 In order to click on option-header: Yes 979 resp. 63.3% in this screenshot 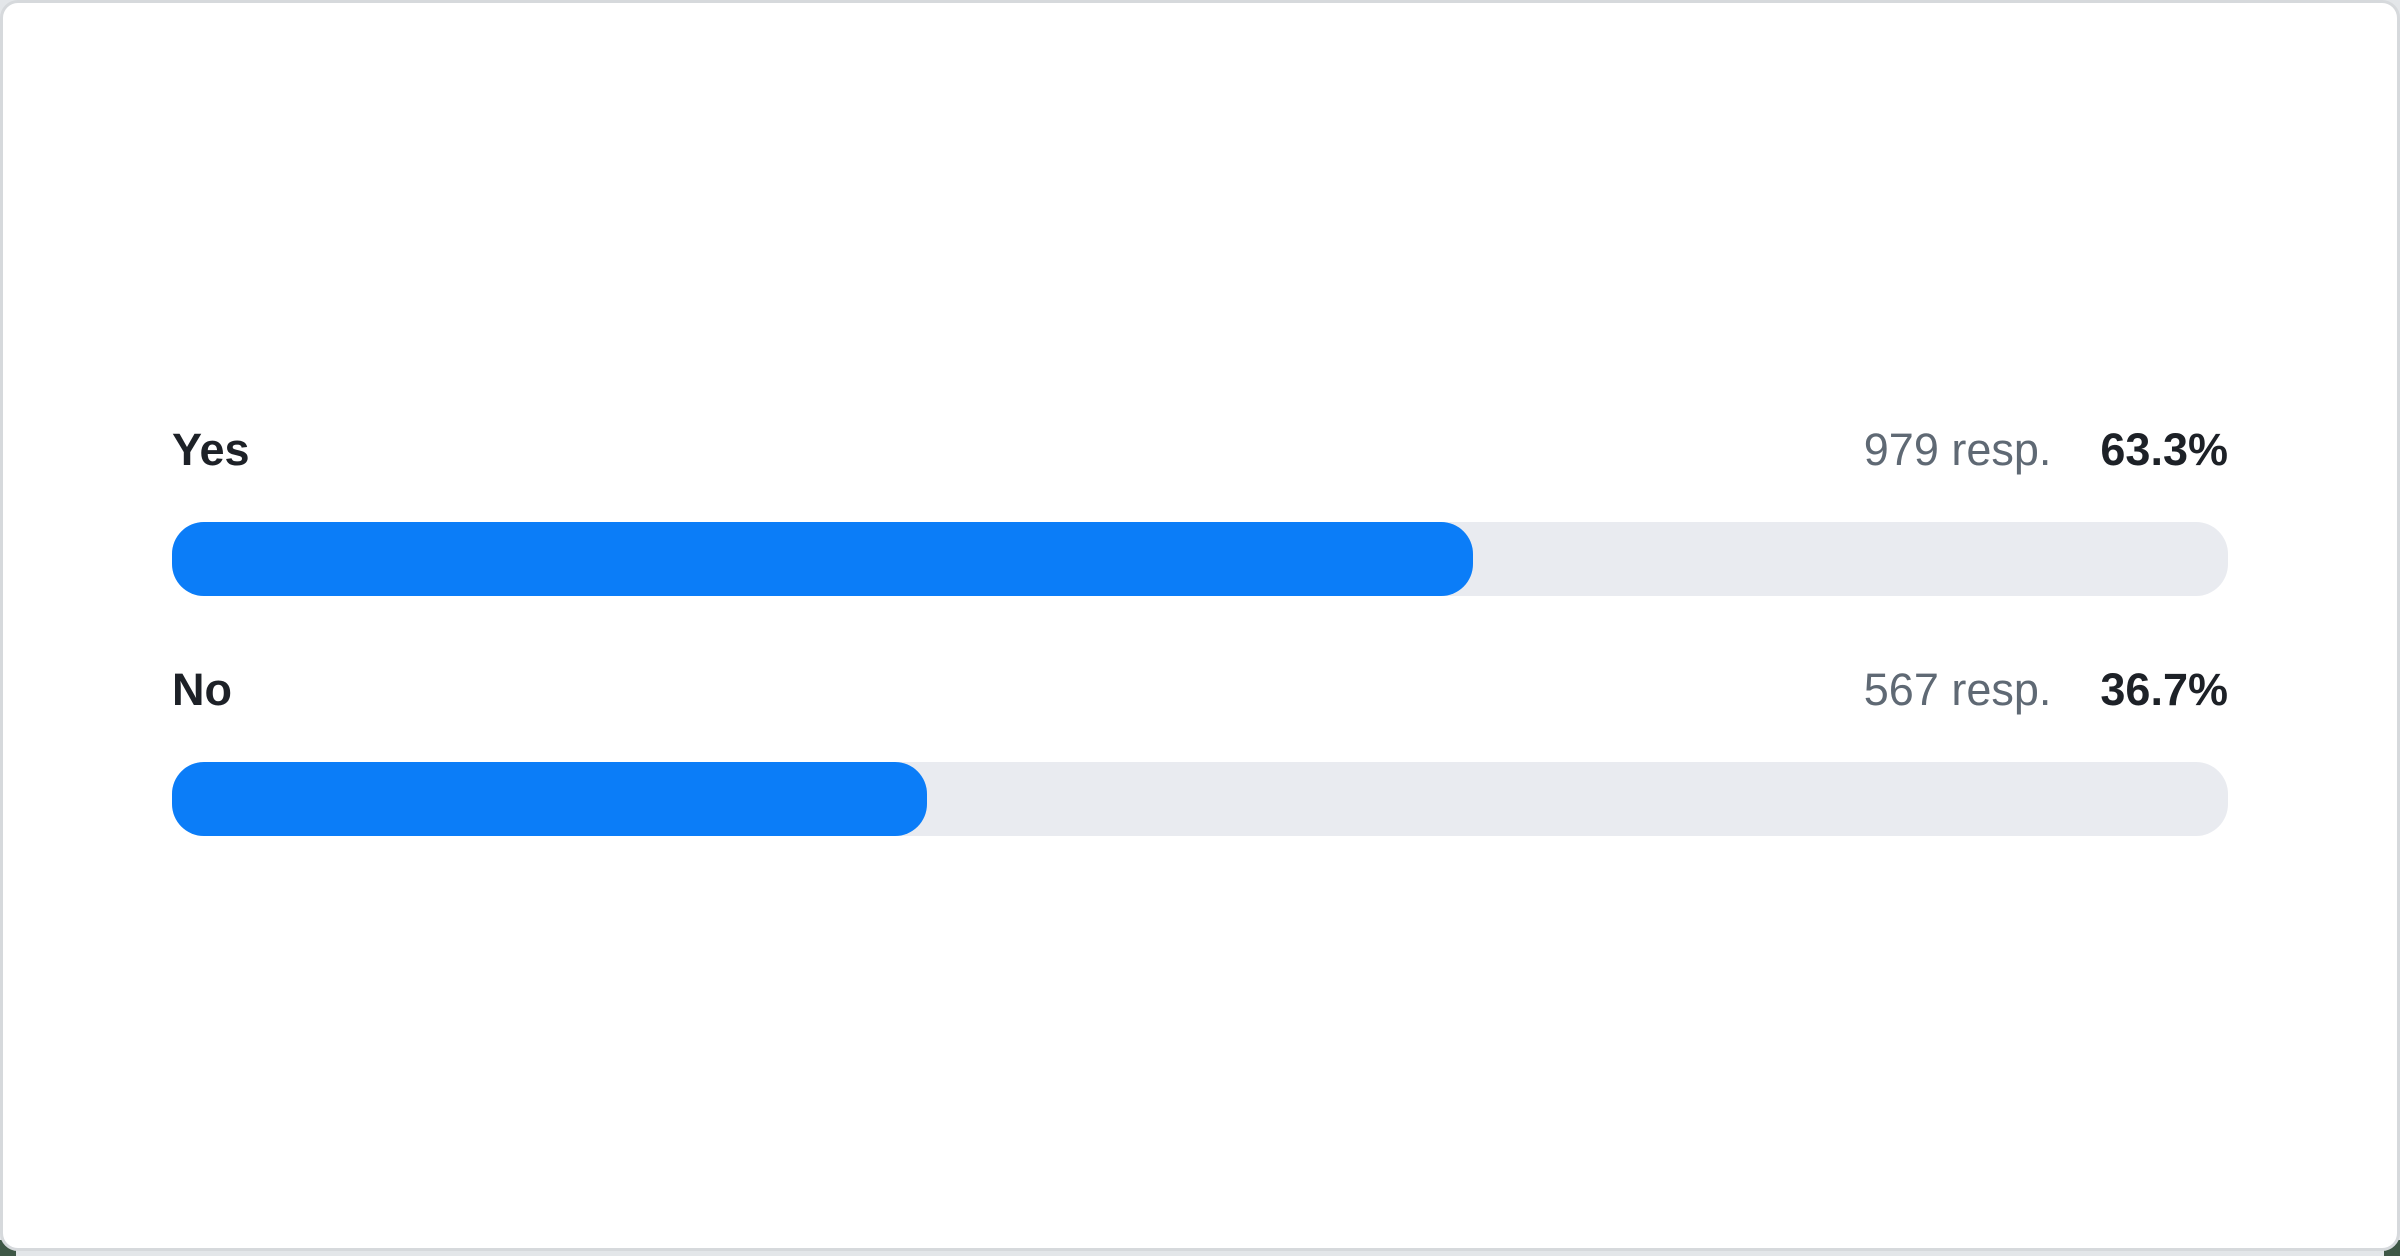, I will do `click(1200, 452)`.